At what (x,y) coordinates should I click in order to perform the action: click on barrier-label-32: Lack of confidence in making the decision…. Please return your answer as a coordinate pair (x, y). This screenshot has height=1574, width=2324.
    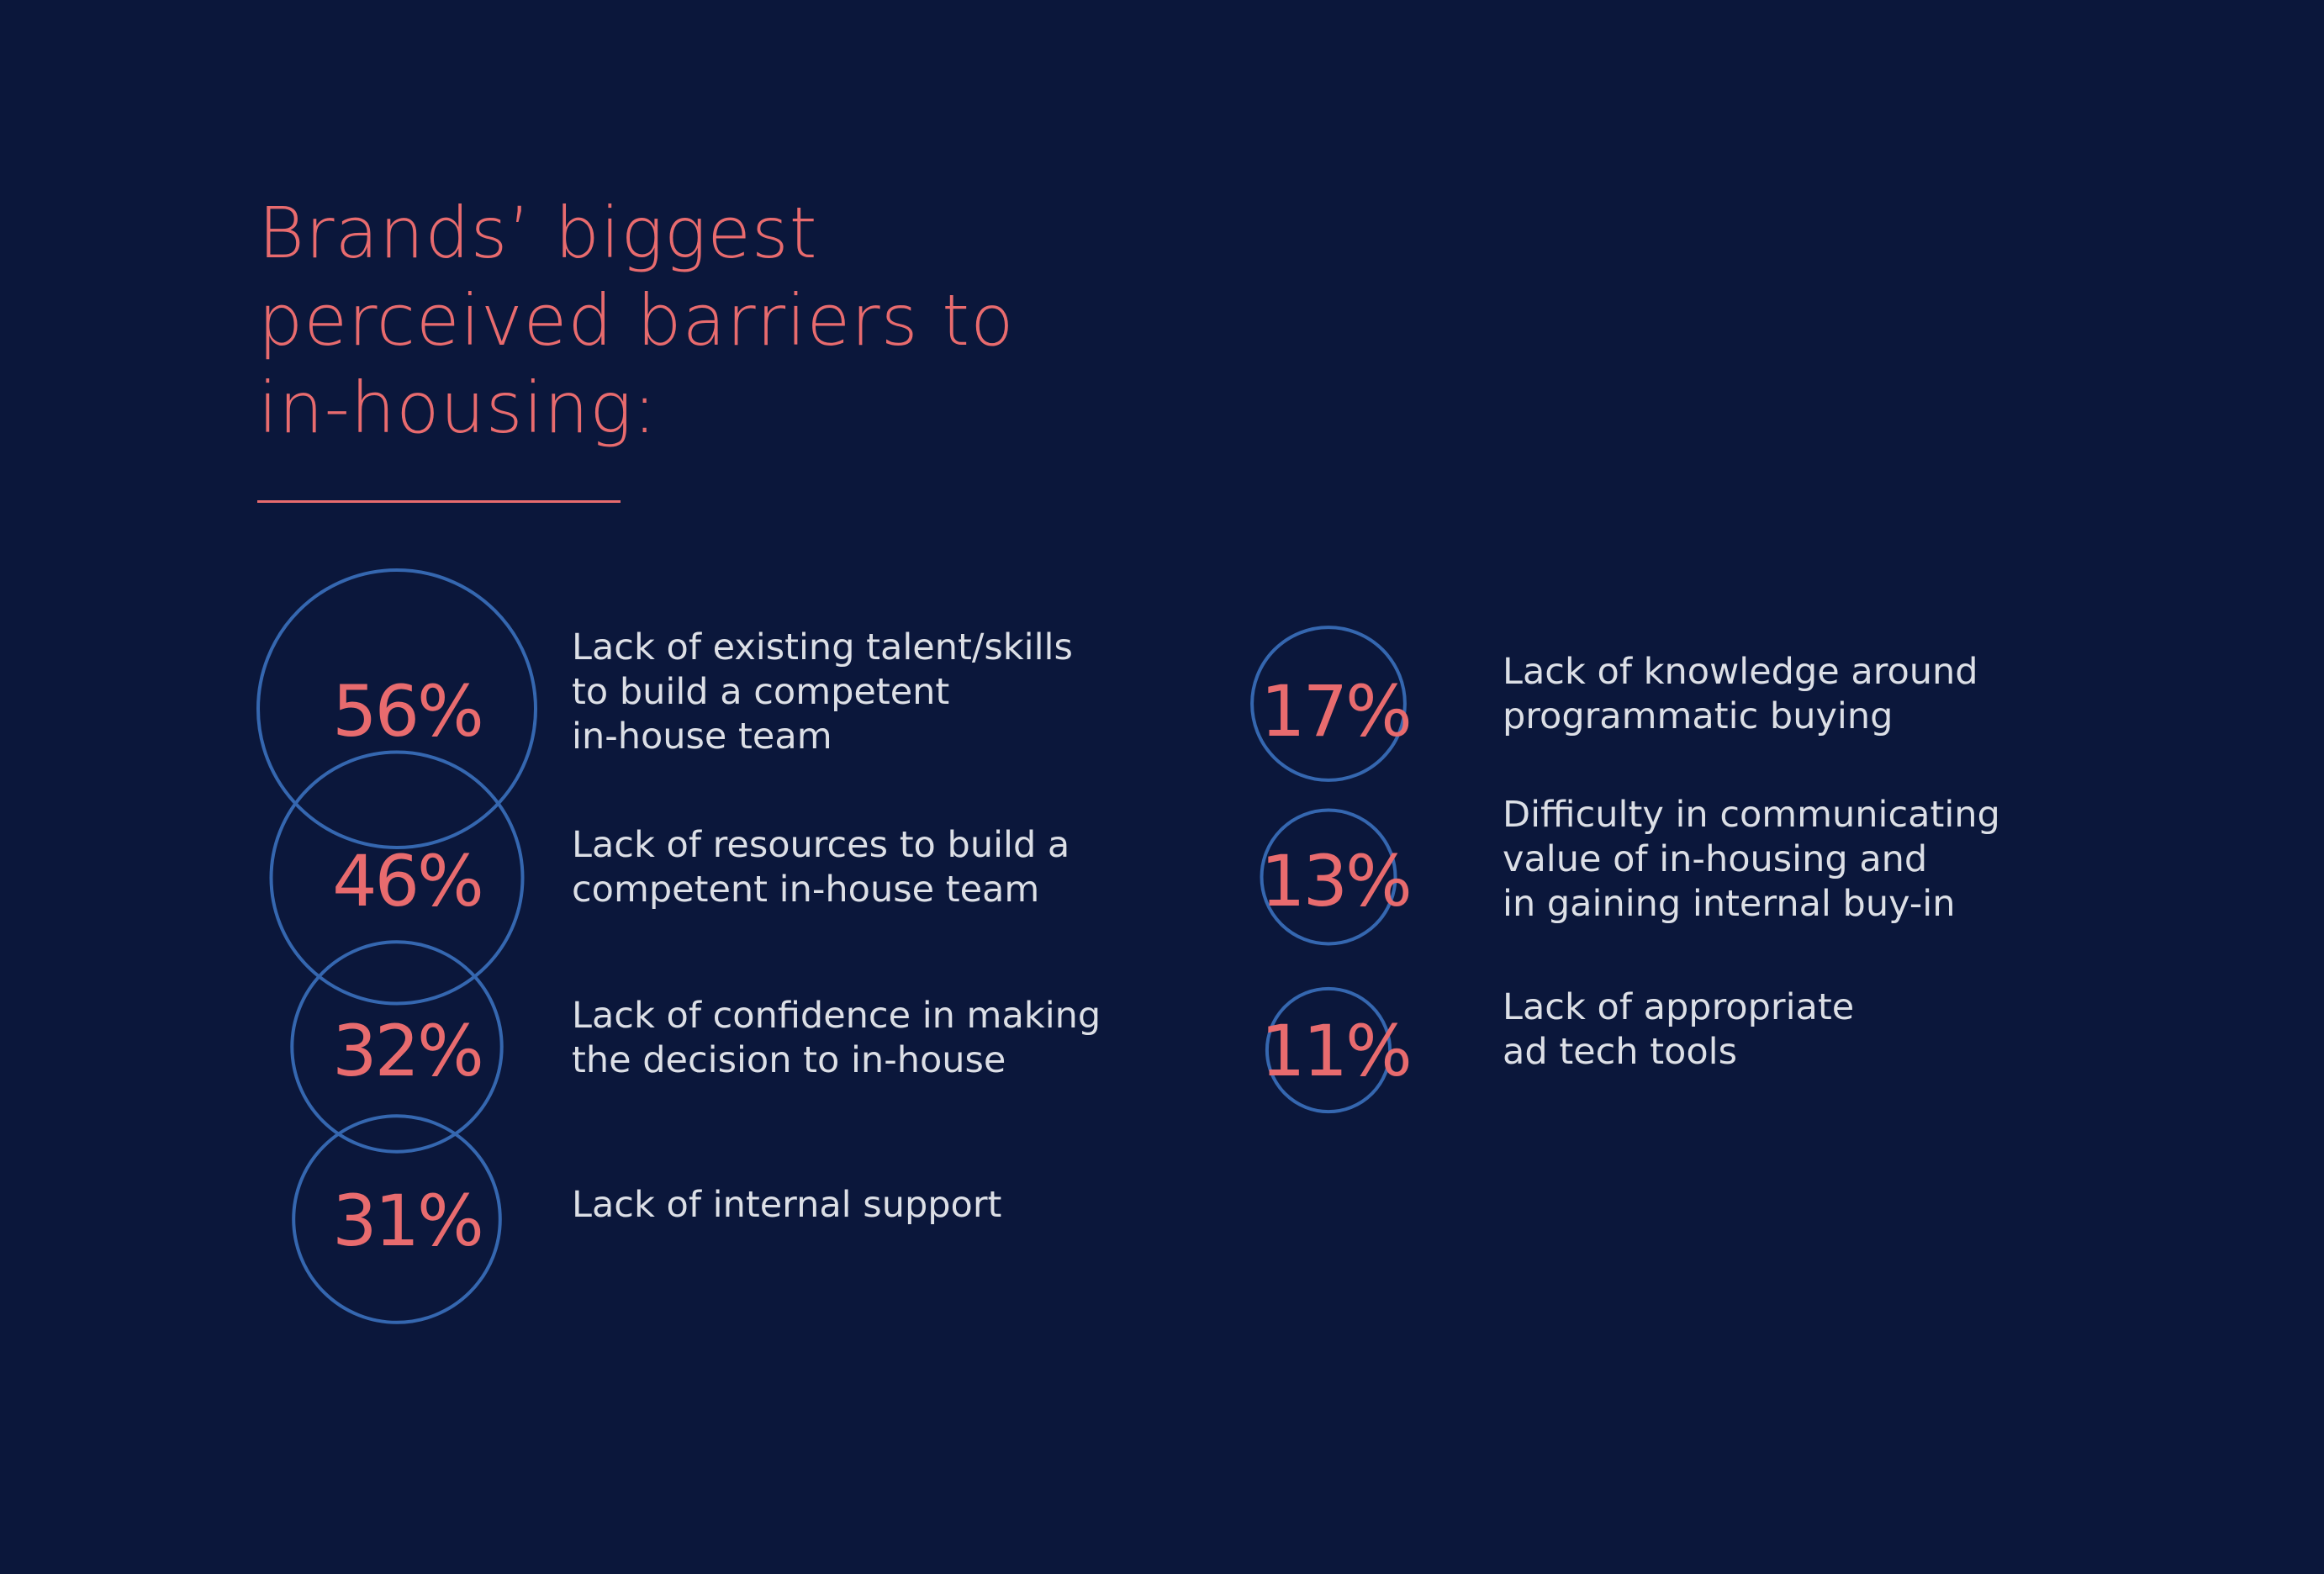
    Looking at the image, I should click on (836, 1038).